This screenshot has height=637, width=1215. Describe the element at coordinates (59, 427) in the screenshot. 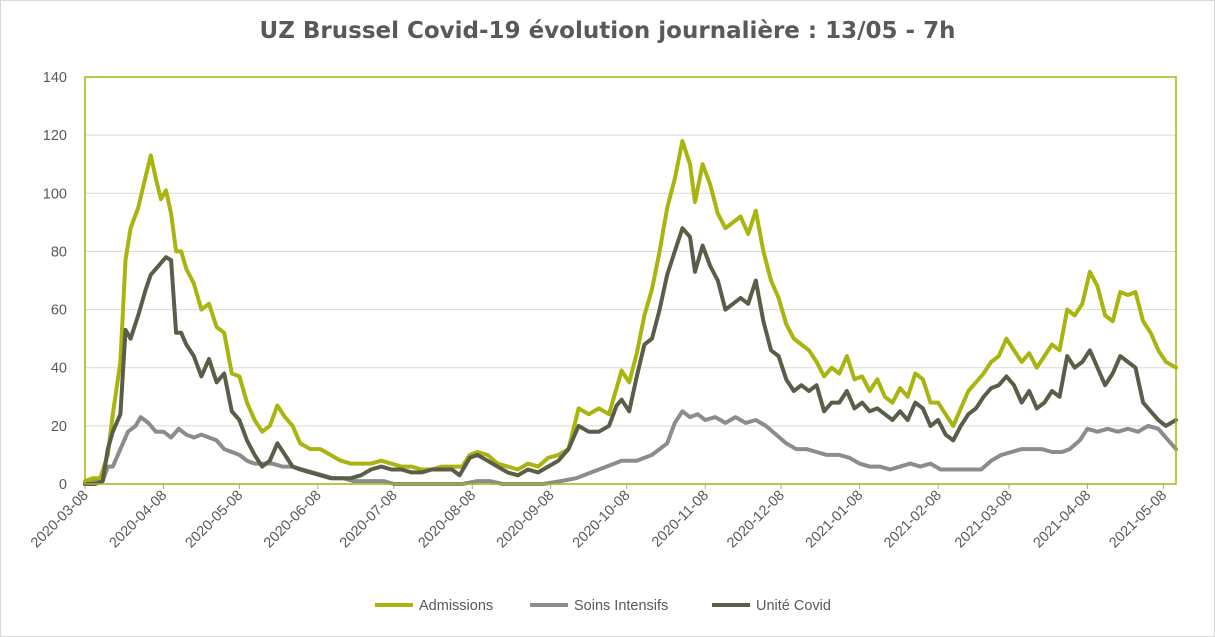

I see `y-tick-label: 20` at that location.